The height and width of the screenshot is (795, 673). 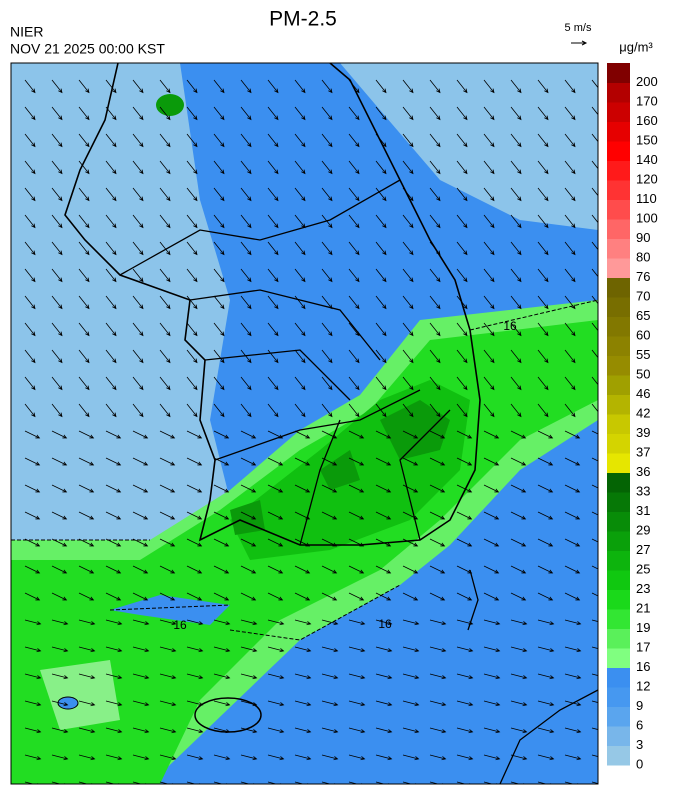 What do you see at coordinates (643, 315) in the screenshot?
I see `colorbar-label: 65` at bounding box center [643, 315].